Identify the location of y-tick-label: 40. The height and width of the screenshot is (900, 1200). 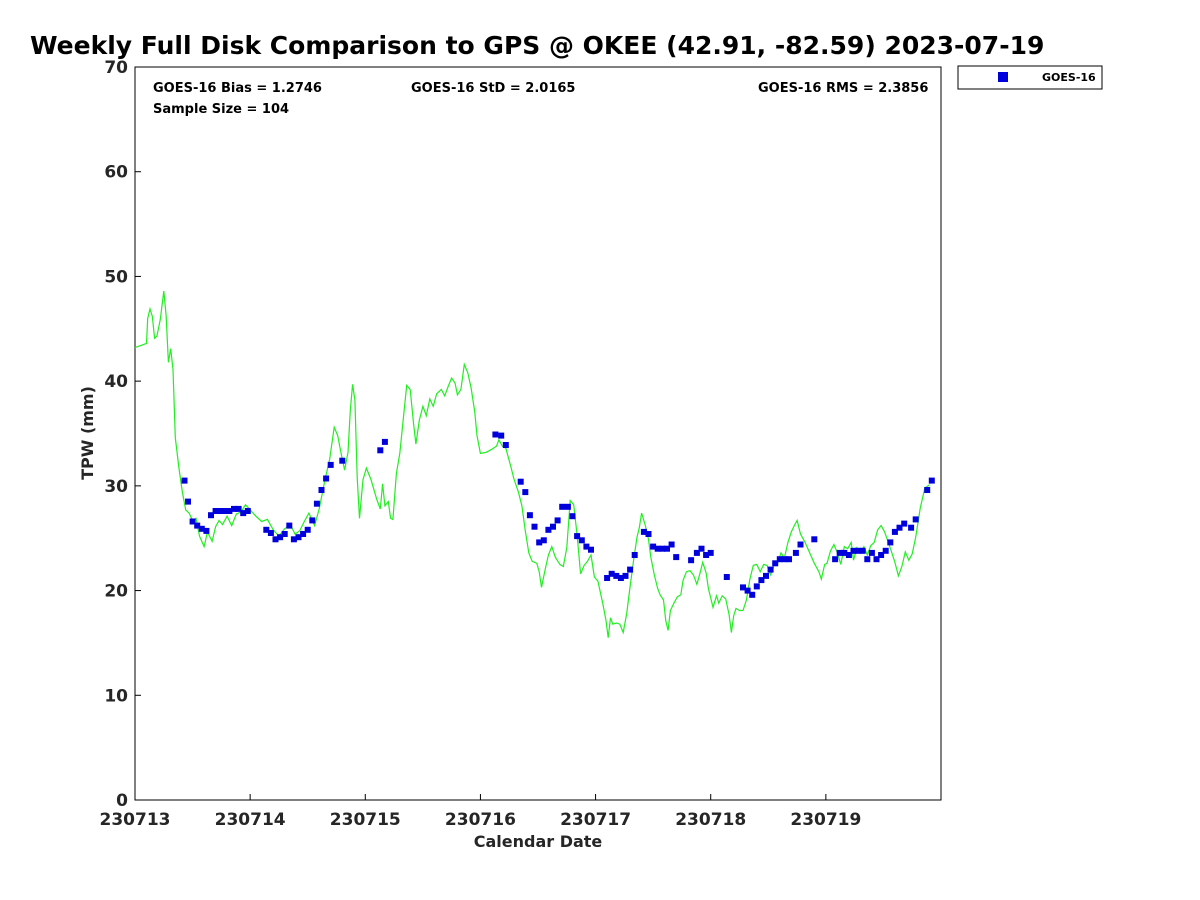
(116, 382).